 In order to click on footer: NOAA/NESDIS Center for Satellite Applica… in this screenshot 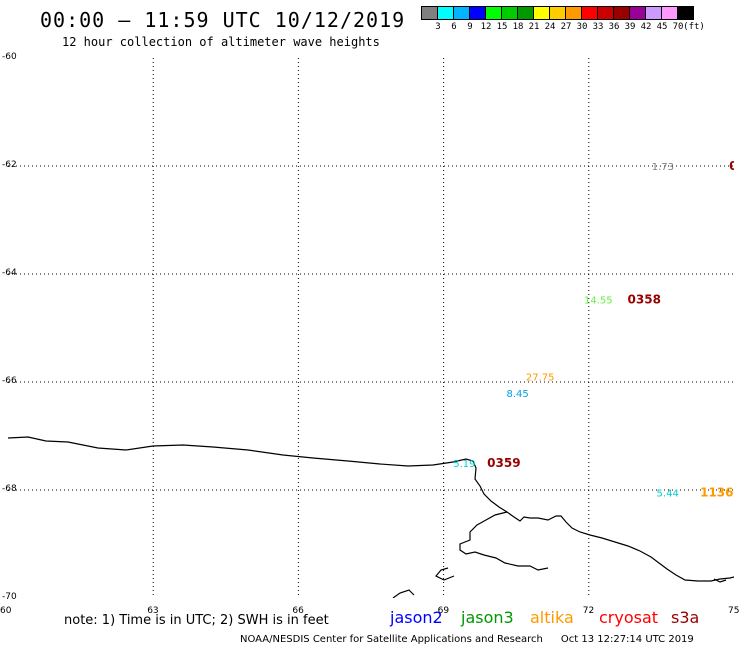, I will do `click(467, 639)`.